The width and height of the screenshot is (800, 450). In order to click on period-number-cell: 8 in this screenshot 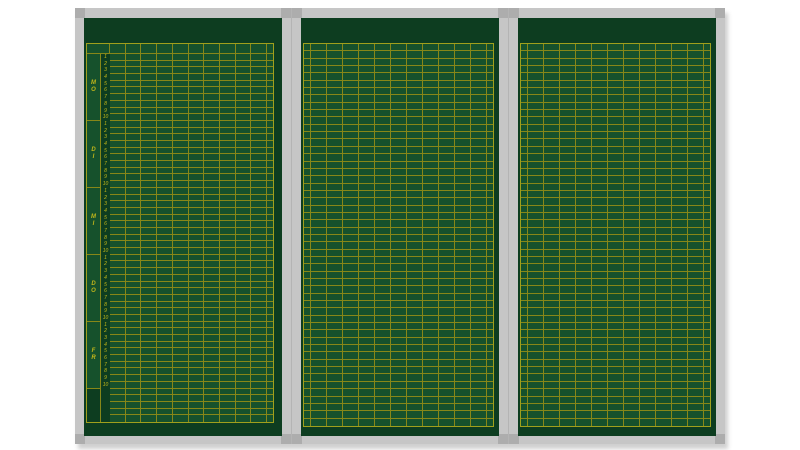, I will do `click(105, 304)`.